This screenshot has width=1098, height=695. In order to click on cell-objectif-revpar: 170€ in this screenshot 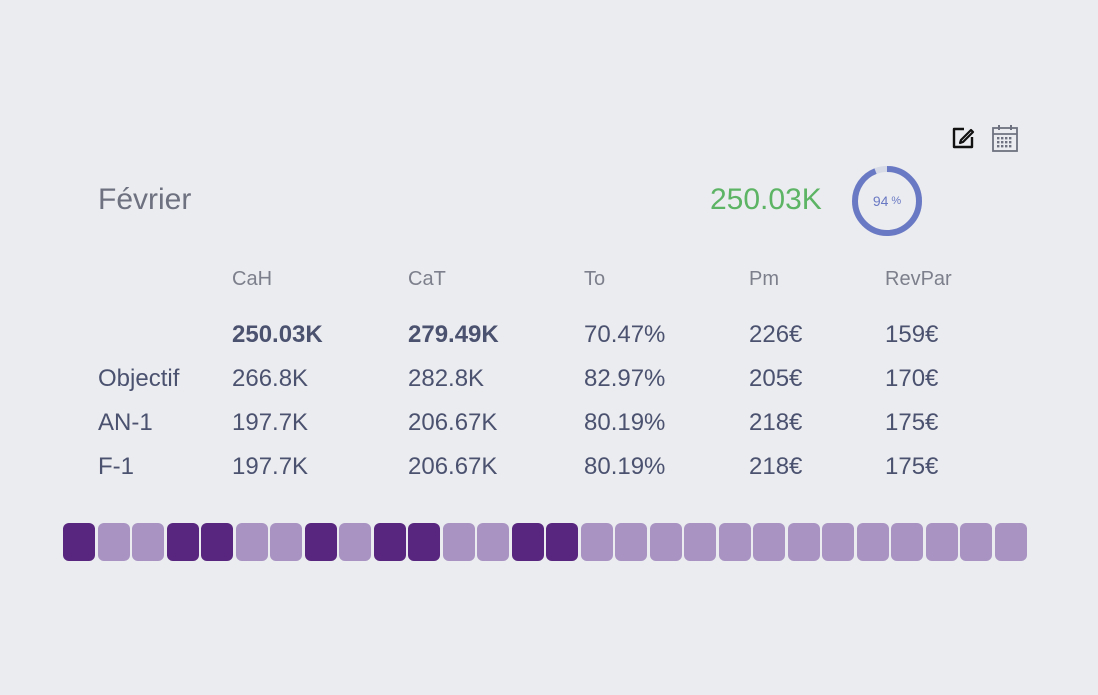, I will do `click(911, 379)`.